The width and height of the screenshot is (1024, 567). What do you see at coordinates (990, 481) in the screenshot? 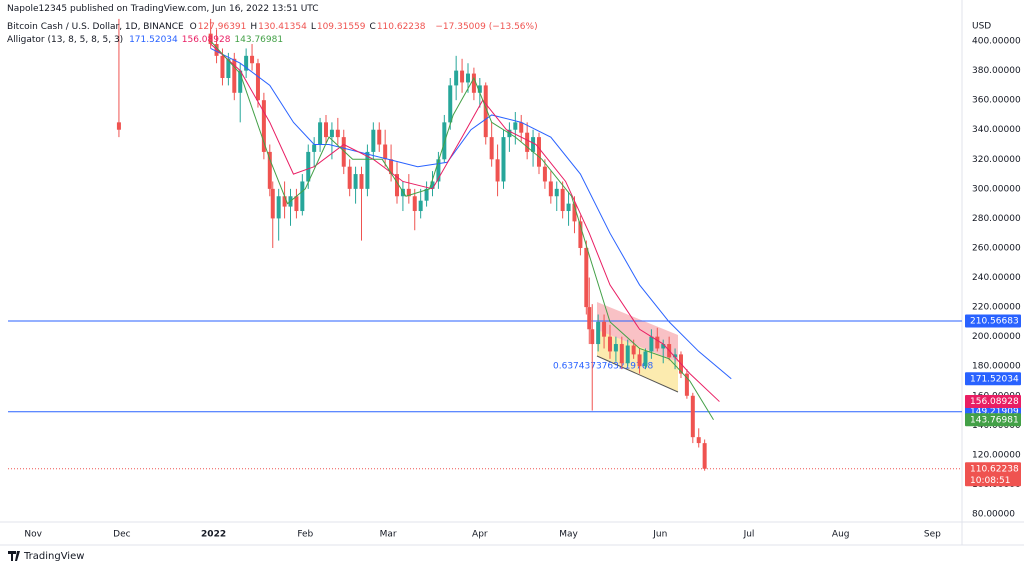
I see `countdown: 10:08:51` at bounding box center [990, 481].